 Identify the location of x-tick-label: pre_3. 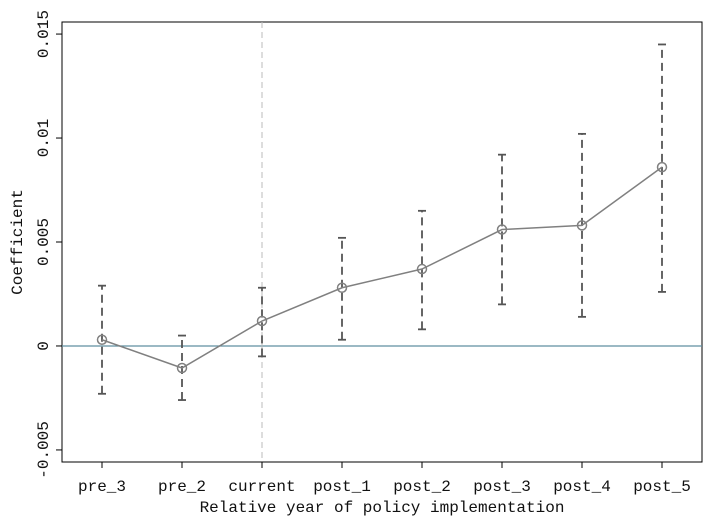
(102, 487).